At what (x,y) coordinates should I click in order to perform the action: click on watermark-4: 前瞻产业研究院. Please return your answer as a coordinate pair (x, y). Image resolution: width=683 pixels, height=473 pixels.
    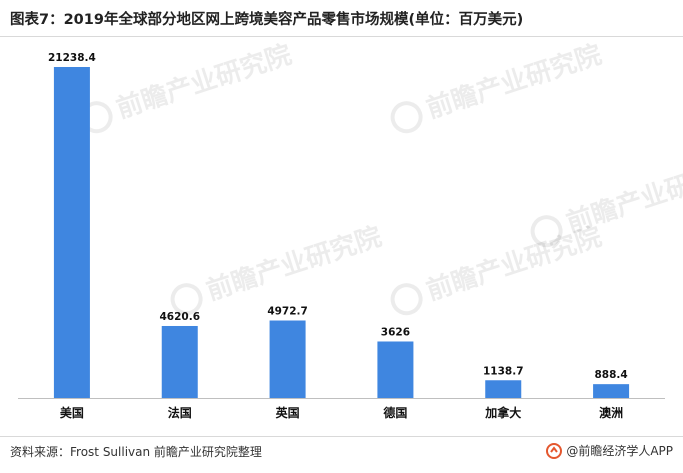
    Looking at the image, I should click on (498, 268).